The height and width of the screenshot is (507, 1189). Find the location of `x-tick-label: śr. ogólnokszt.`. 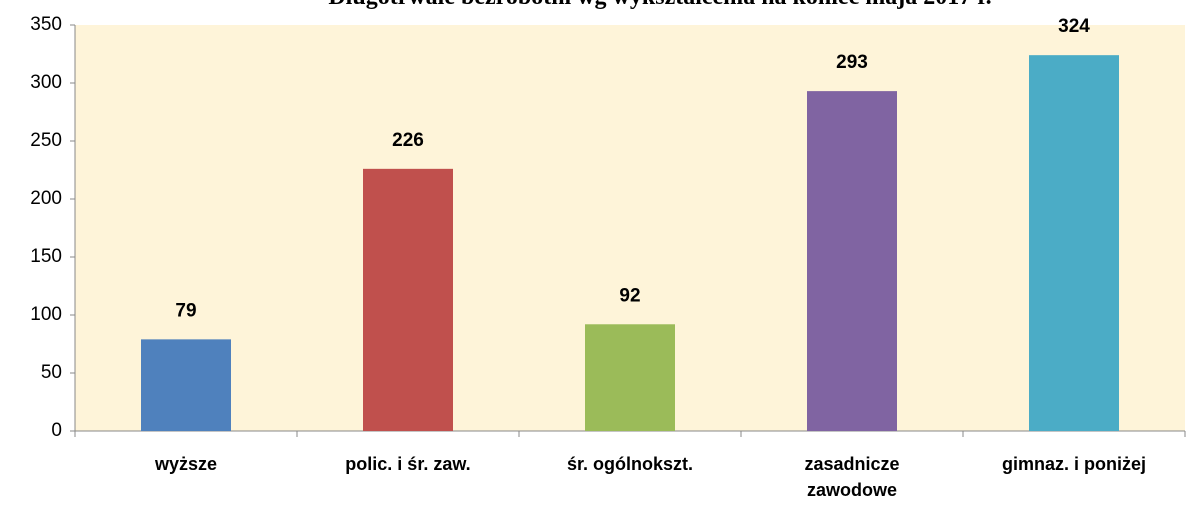

x-tick-label: śr. ogólnokszt. is located at coordinates (630, 464).